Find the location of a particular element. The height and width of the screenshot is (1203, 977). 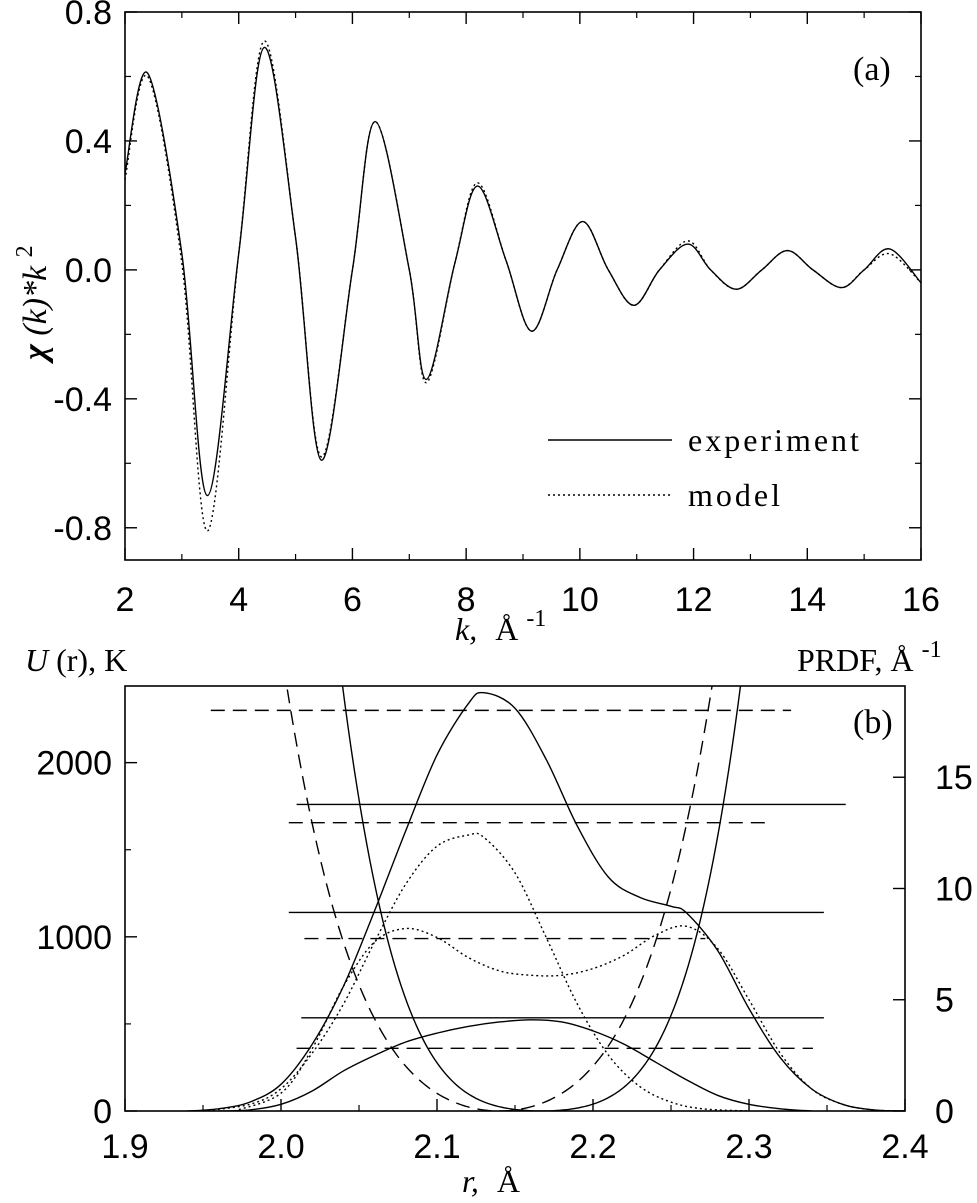

panel-b-right-y-axis-exp: -1 is located at coordinates (932, 650).